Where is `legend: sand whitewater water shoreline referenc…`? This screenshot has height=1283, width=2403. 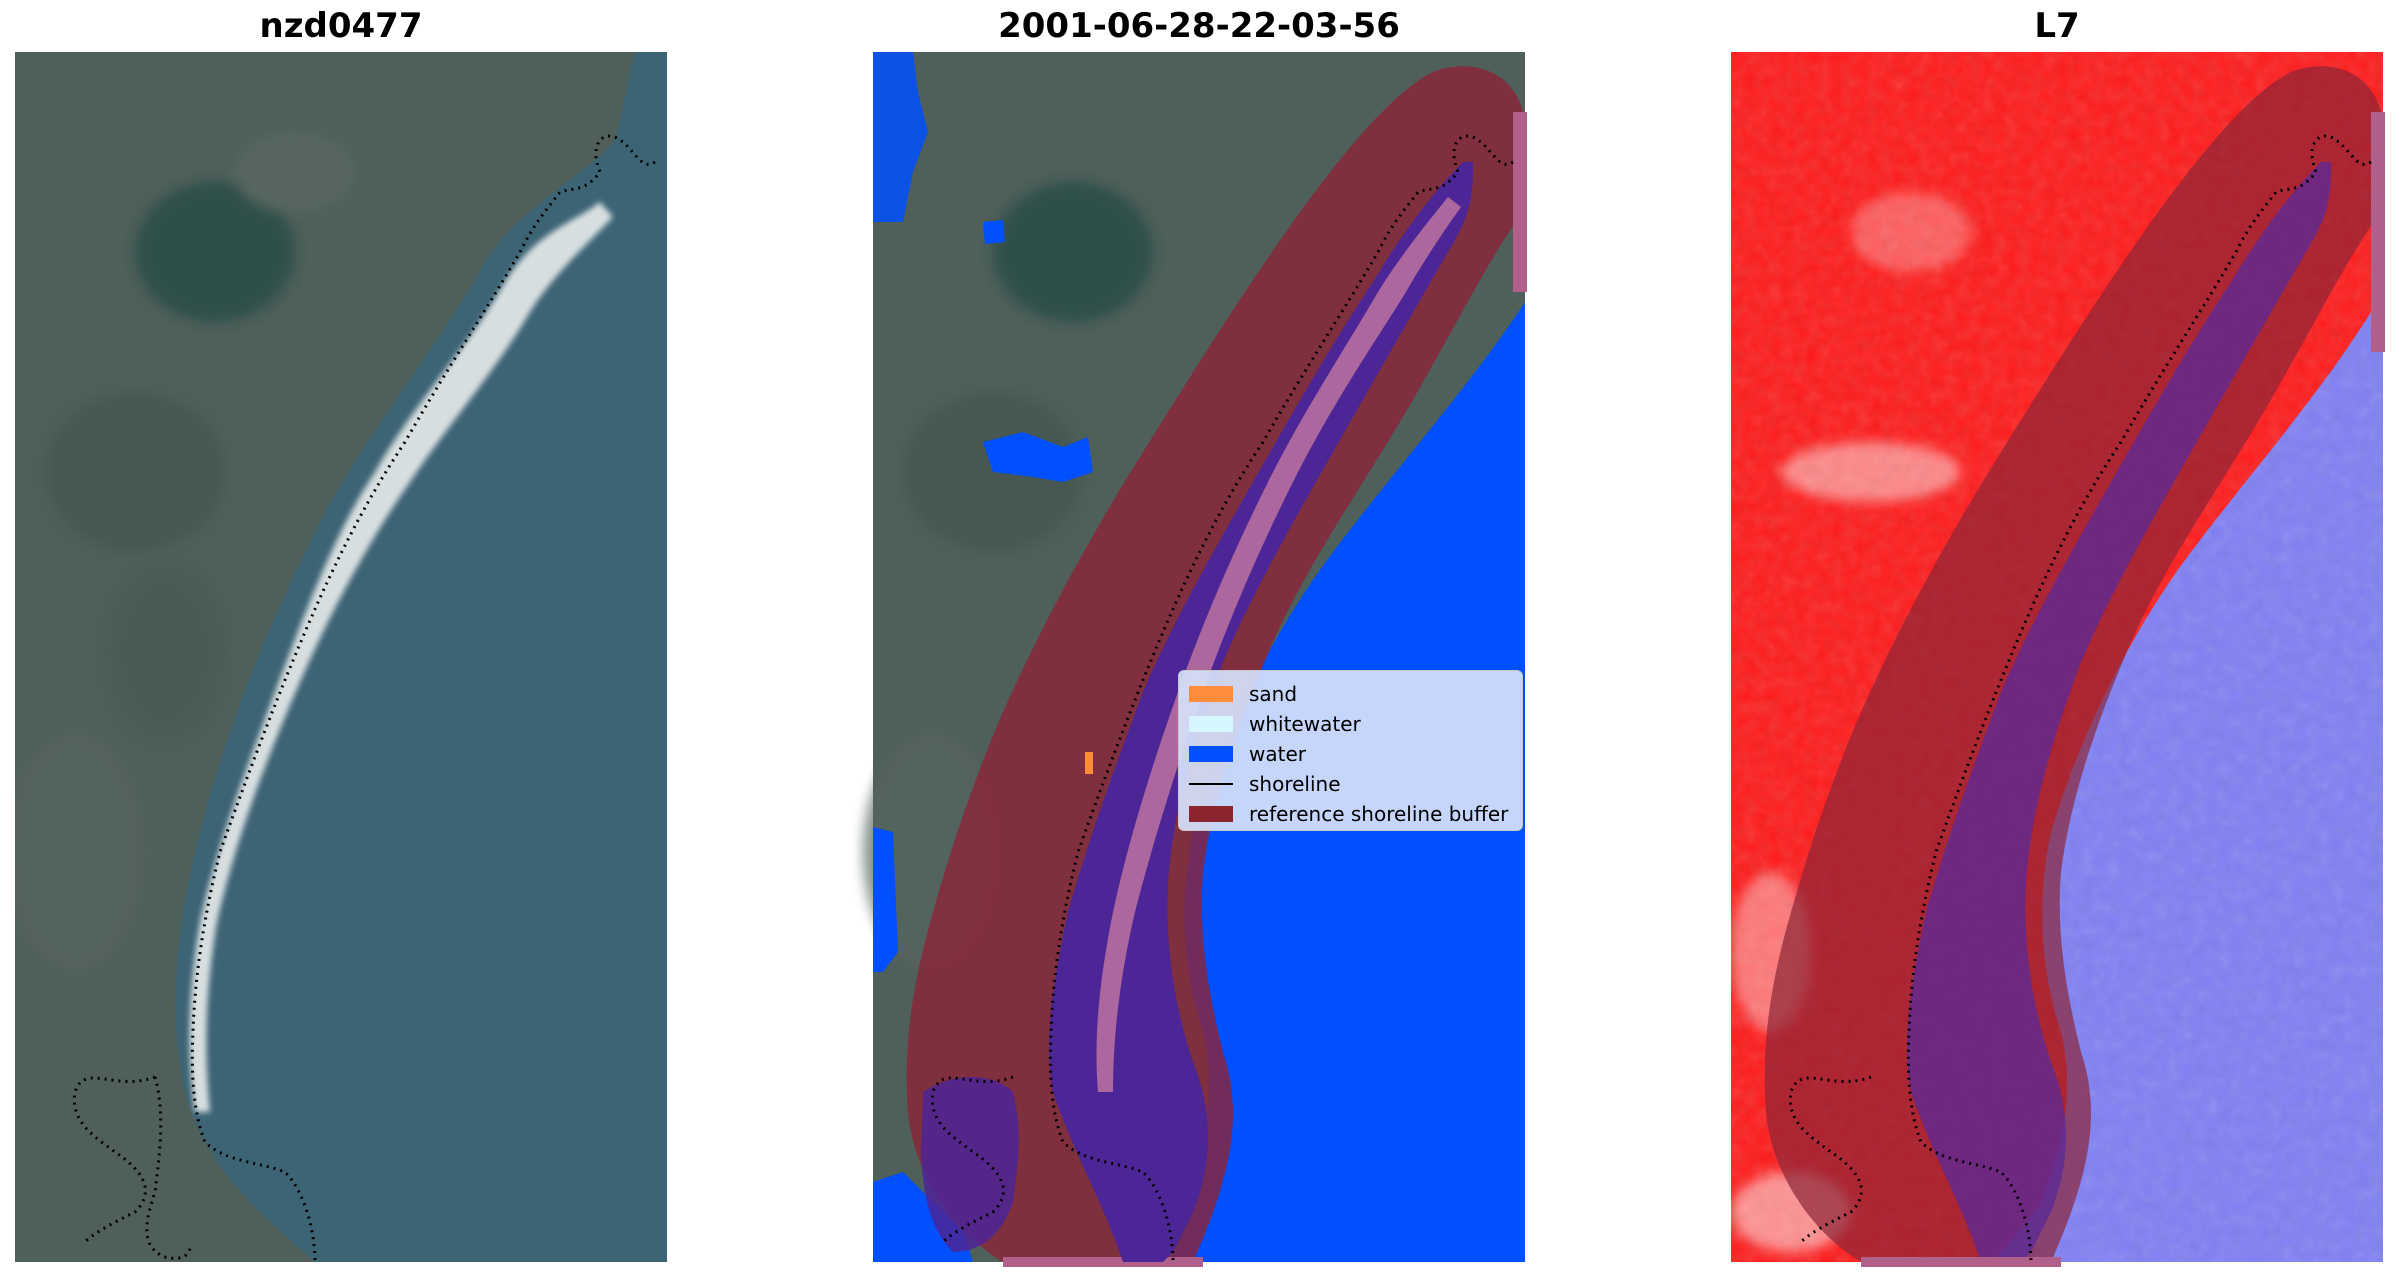
legend: sand whitewater water shoreline referenc… is located at coordinates (1350, 750).